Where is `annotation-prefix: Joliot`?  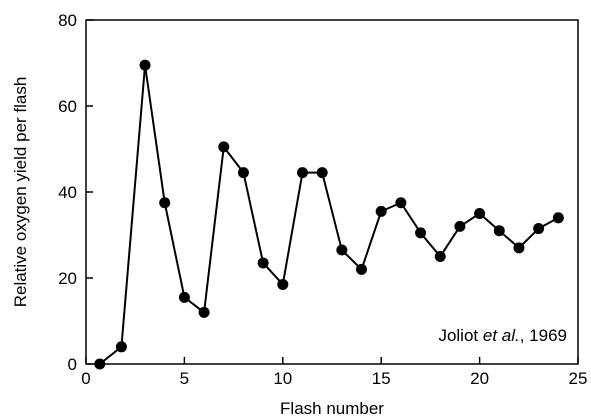 annotation-prefix: Joliot is located at coordinates (460, 335).